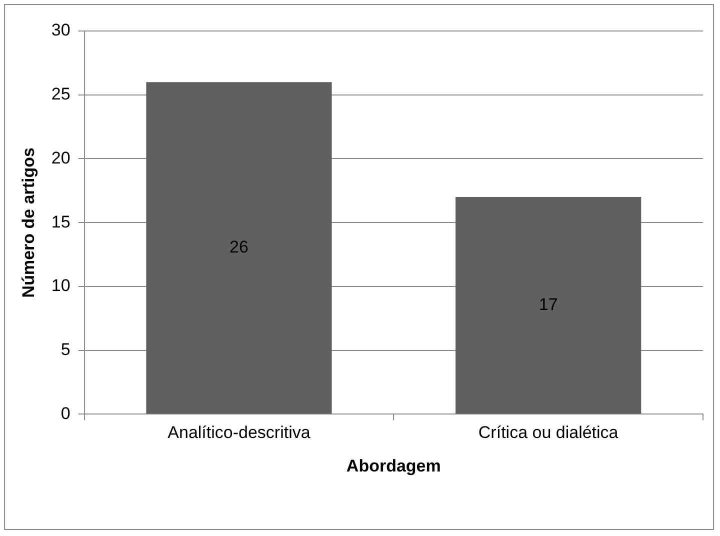 The height and width of the screenshot is (536, 720). What do you see at coordinates (60, 30) in the screenshot?
I see `y-tick-label: 30` at bounding box center [60, 30].